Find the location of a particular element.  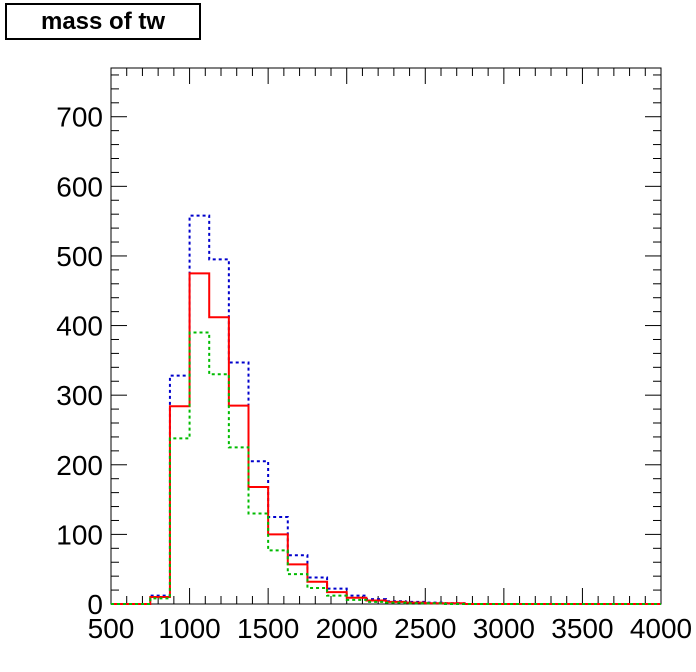

x-tick-label: 3000 is located at coordinates (504, 628).